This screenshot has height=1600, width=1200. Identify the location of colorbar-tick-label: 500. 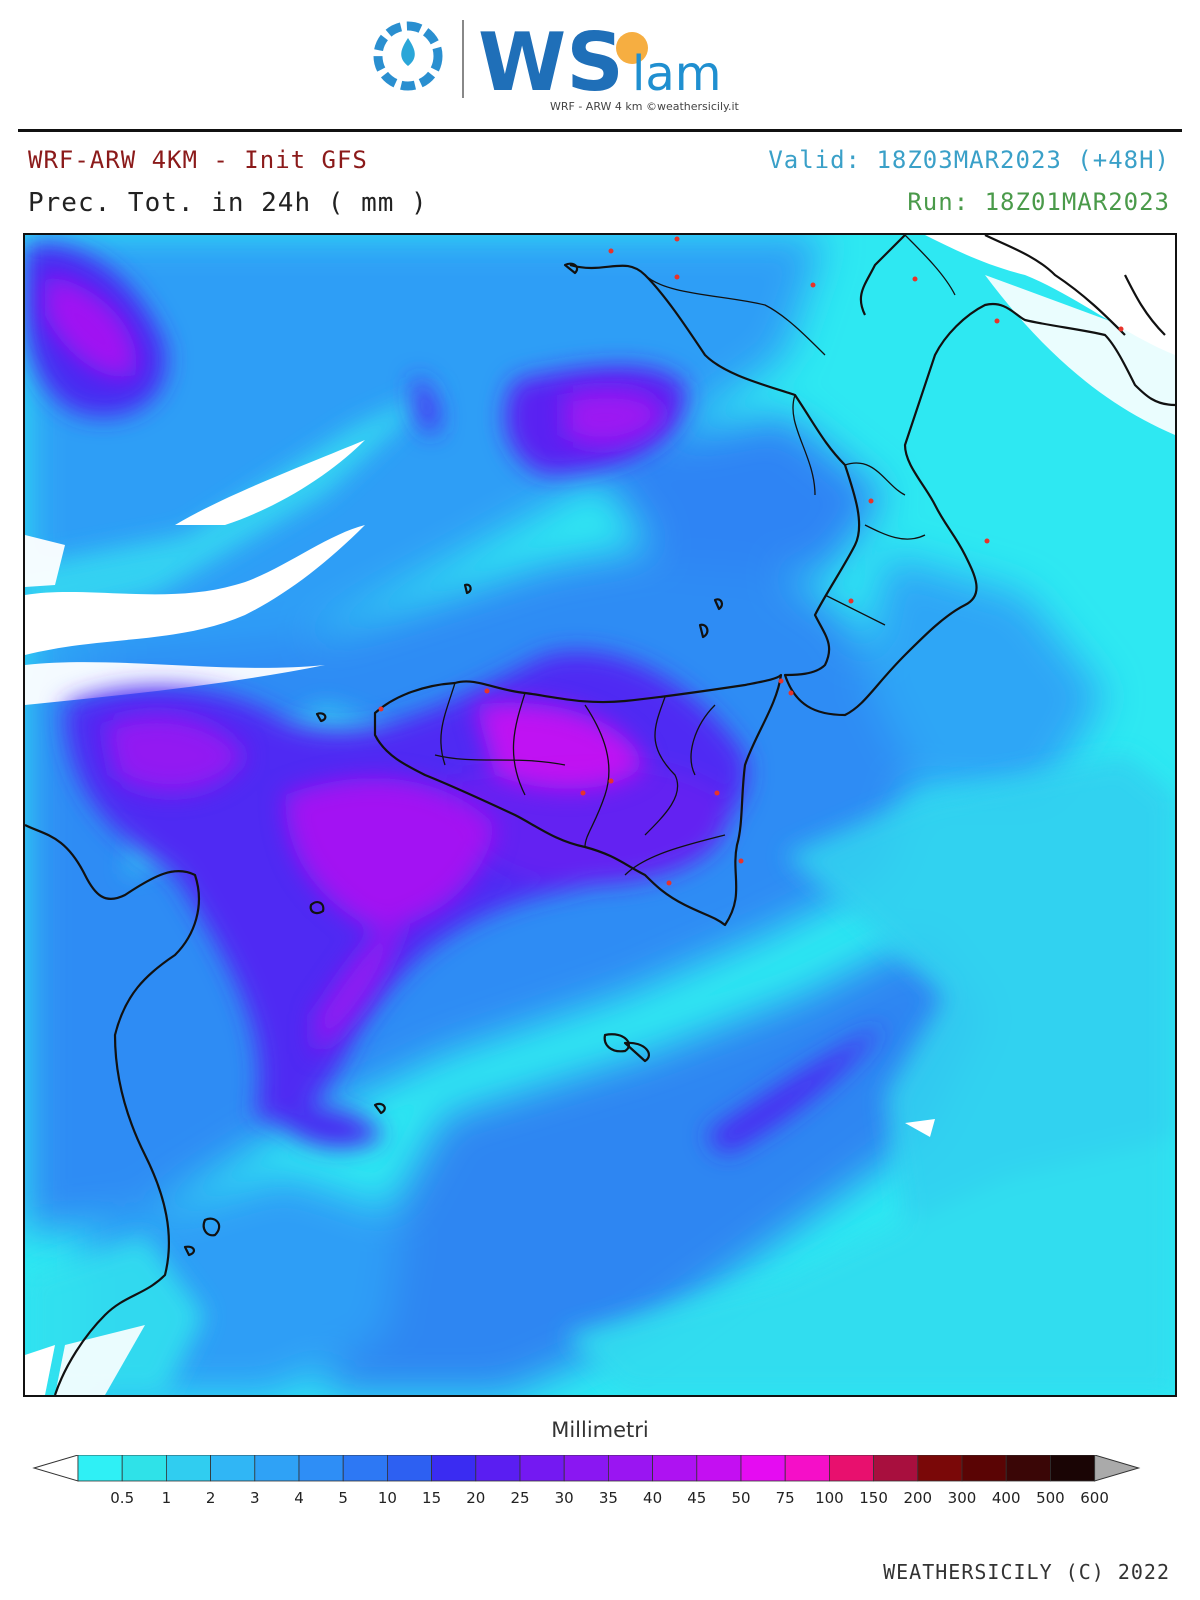
(1050, 1498).